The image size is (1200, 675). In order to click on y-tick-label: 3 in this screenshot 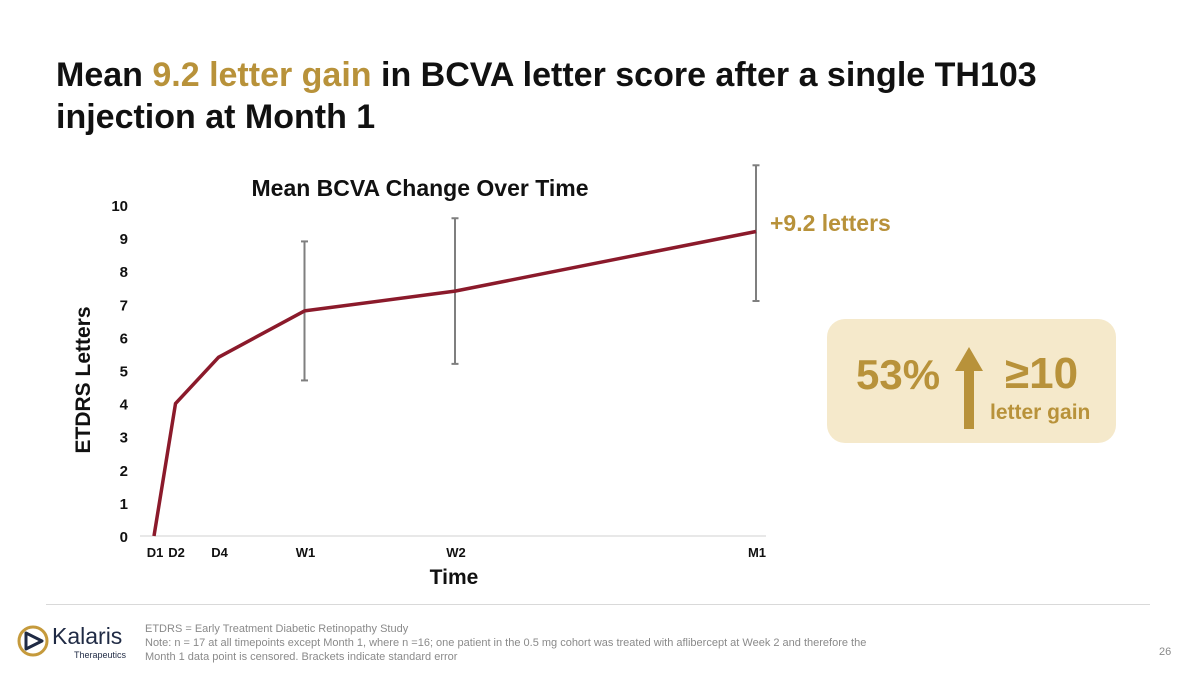, I will do `click(124, 438)`.